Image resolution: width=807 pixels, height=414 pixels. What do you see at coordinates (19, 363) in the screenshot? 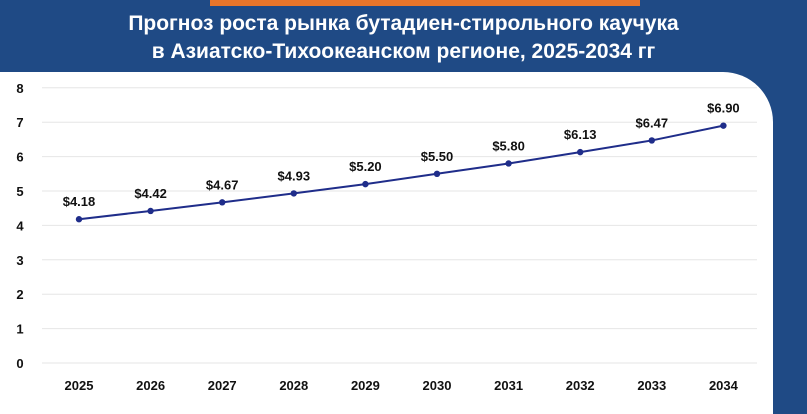
I see `y-tick-label: 0` at bounding box center [19, 363].